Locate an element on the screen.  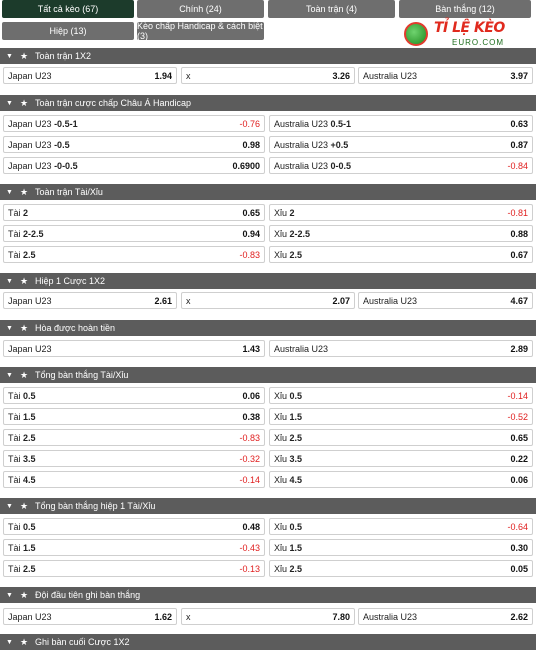
selection-label: Xỉu 2-2.5 is located at coordinates (292, 233).